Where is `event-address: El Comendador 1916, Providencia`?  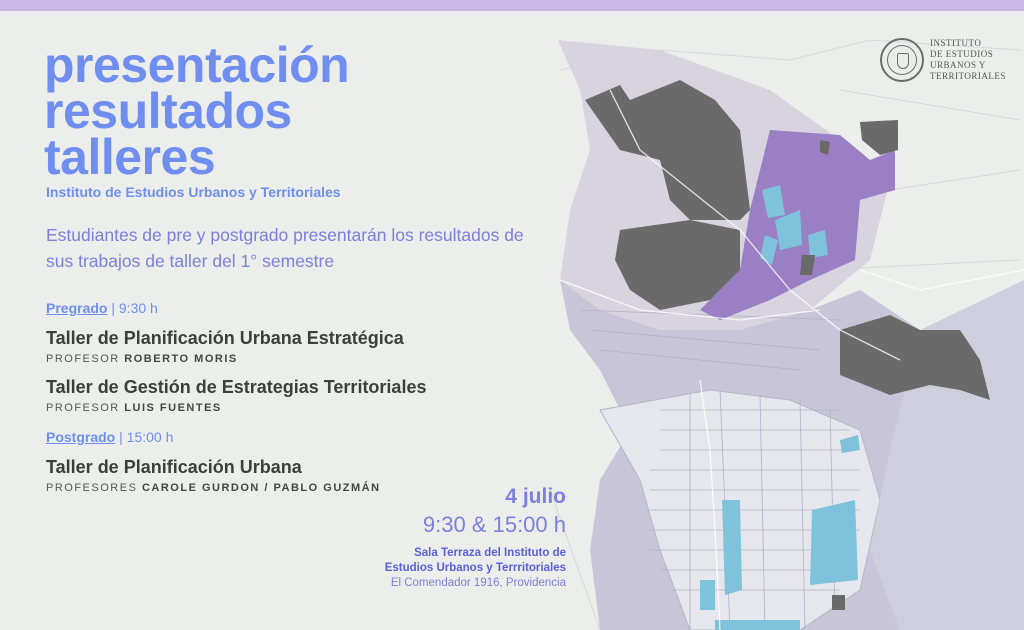
event-address: El Comendador 1916, Providencia is located at coordinates (478, 583).